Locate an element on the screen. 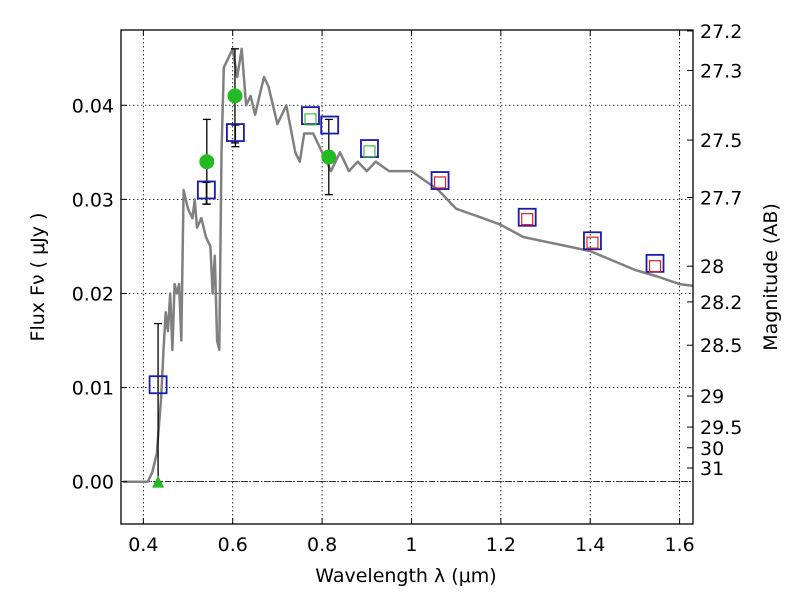  x-tick-label: 0.4 is located at coordinates (143, 545).